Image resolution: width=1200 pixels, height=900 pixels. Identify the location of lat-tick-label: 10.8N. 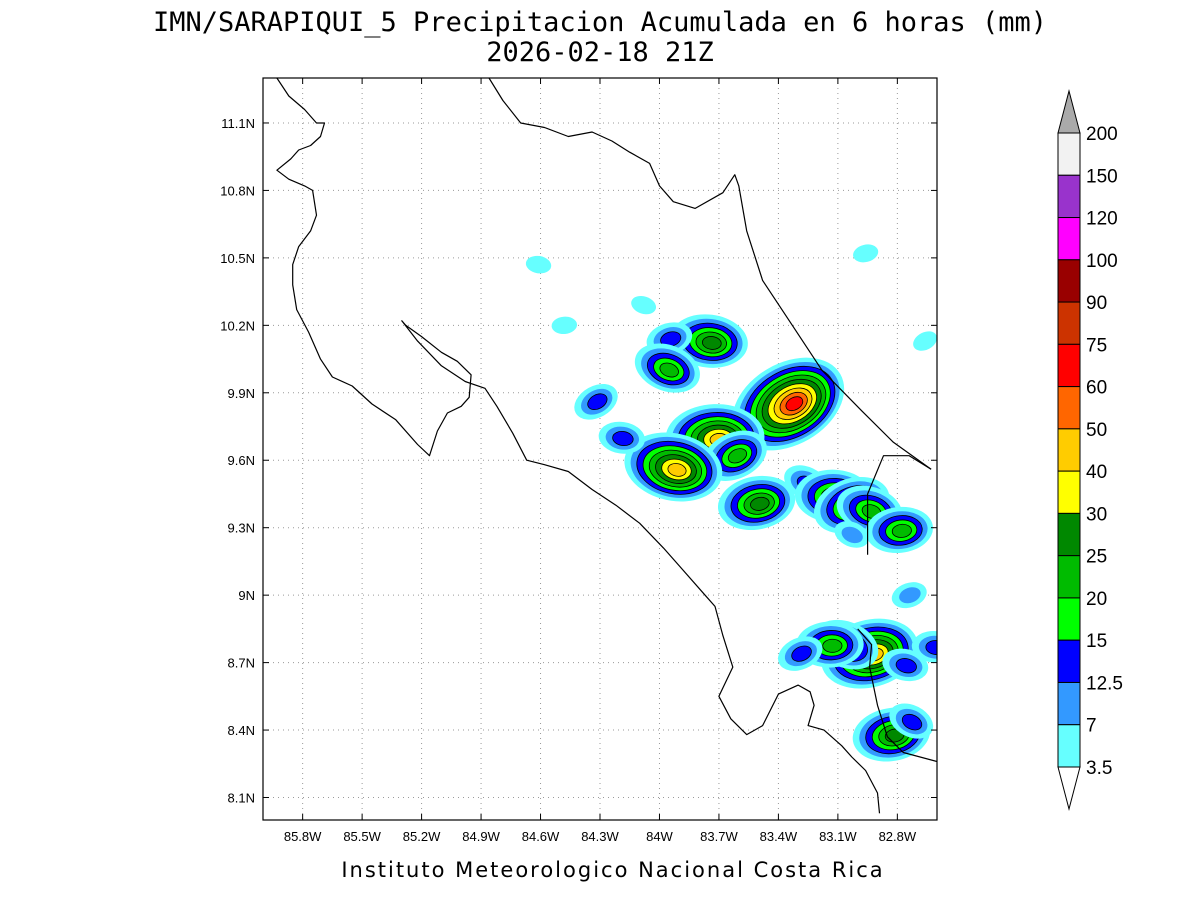
(237, 190).